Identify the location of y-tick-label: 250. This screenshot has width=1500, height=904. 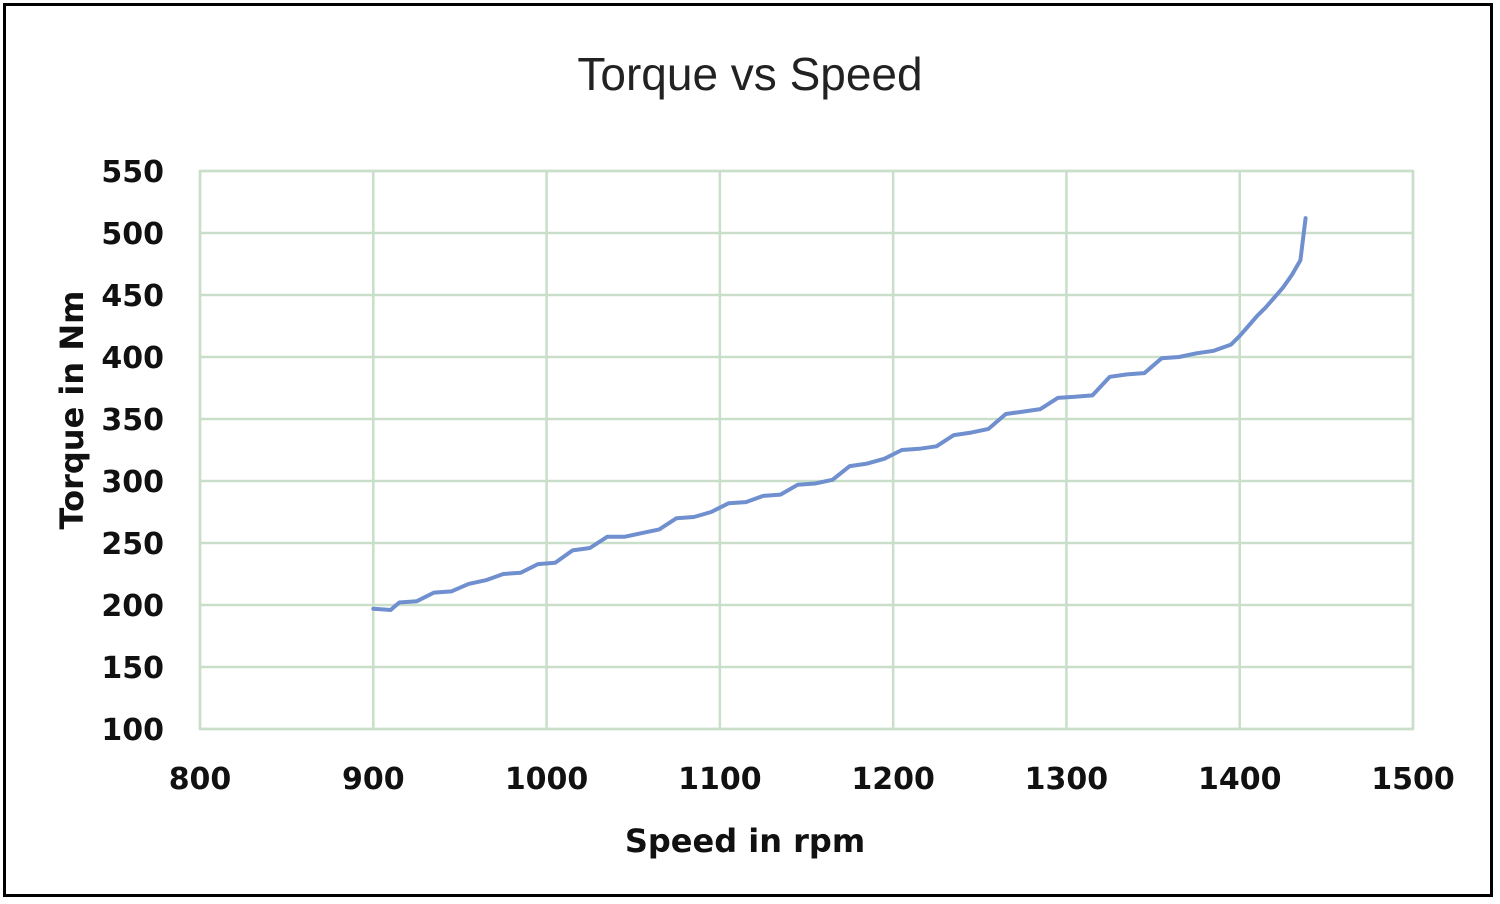
(132, 544).